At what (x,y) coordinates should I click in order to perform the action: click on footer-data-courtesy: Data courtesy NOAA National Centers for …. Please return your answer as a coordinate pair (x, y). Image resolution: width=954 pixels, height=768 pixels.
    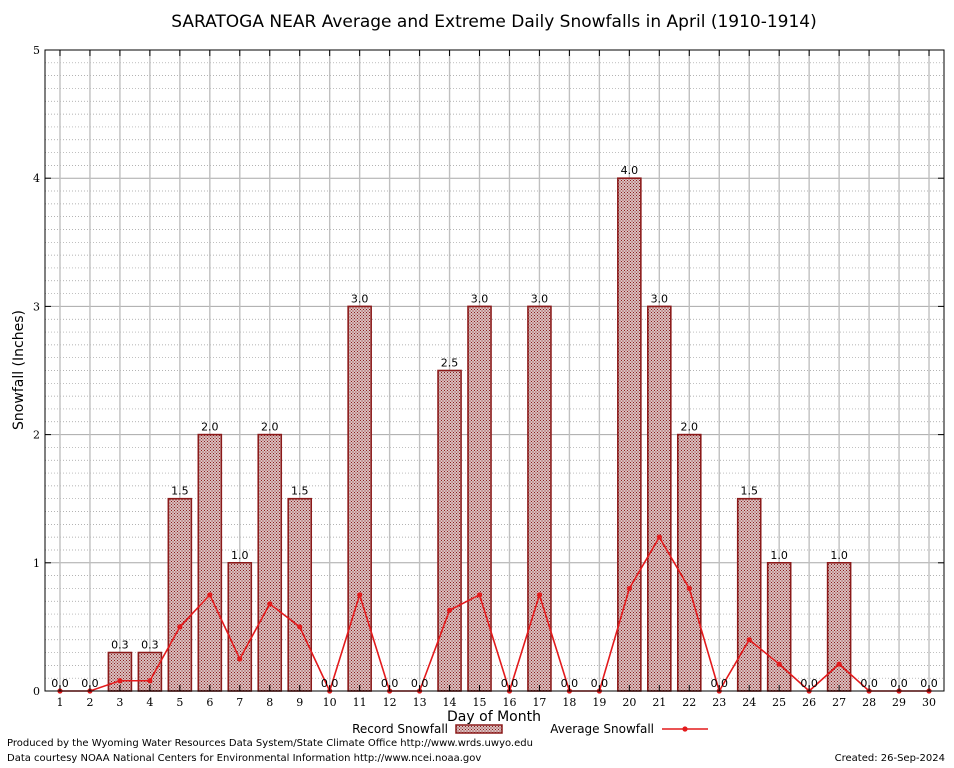
    Looking at the image, I should click on (244, 758).